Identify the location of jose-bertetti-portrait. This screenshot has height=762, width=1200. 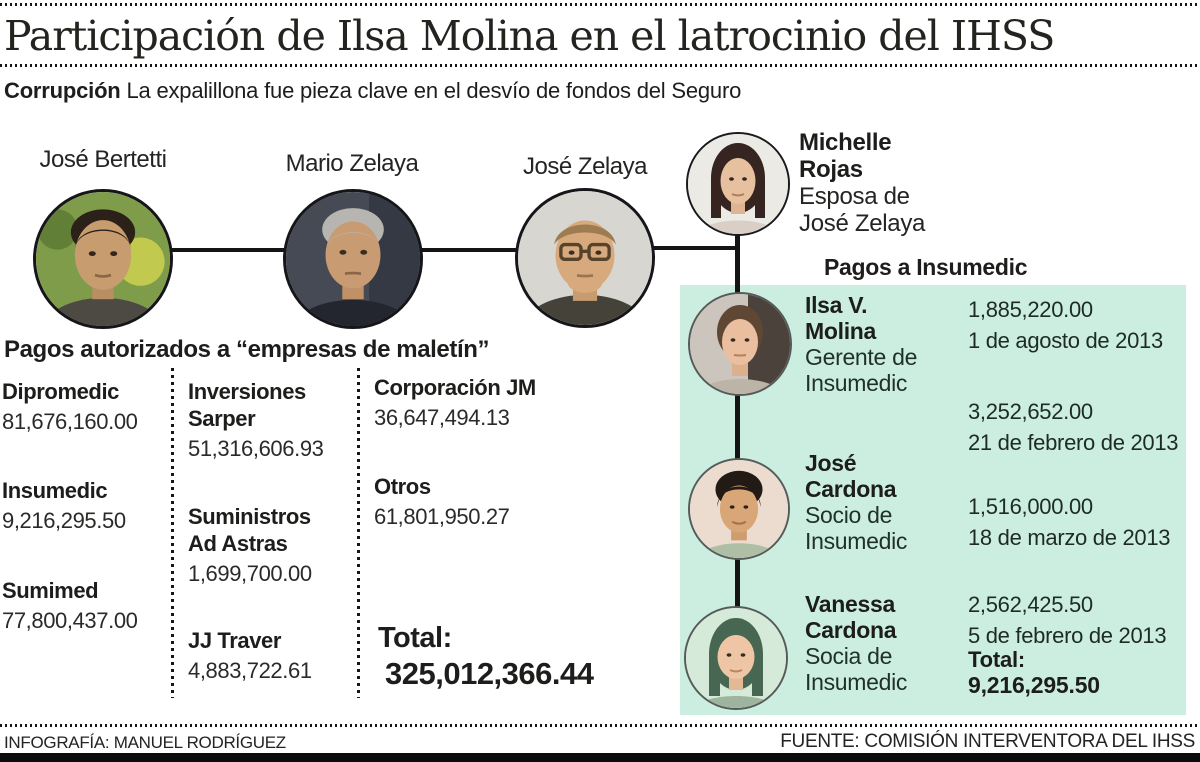
(103, 259).